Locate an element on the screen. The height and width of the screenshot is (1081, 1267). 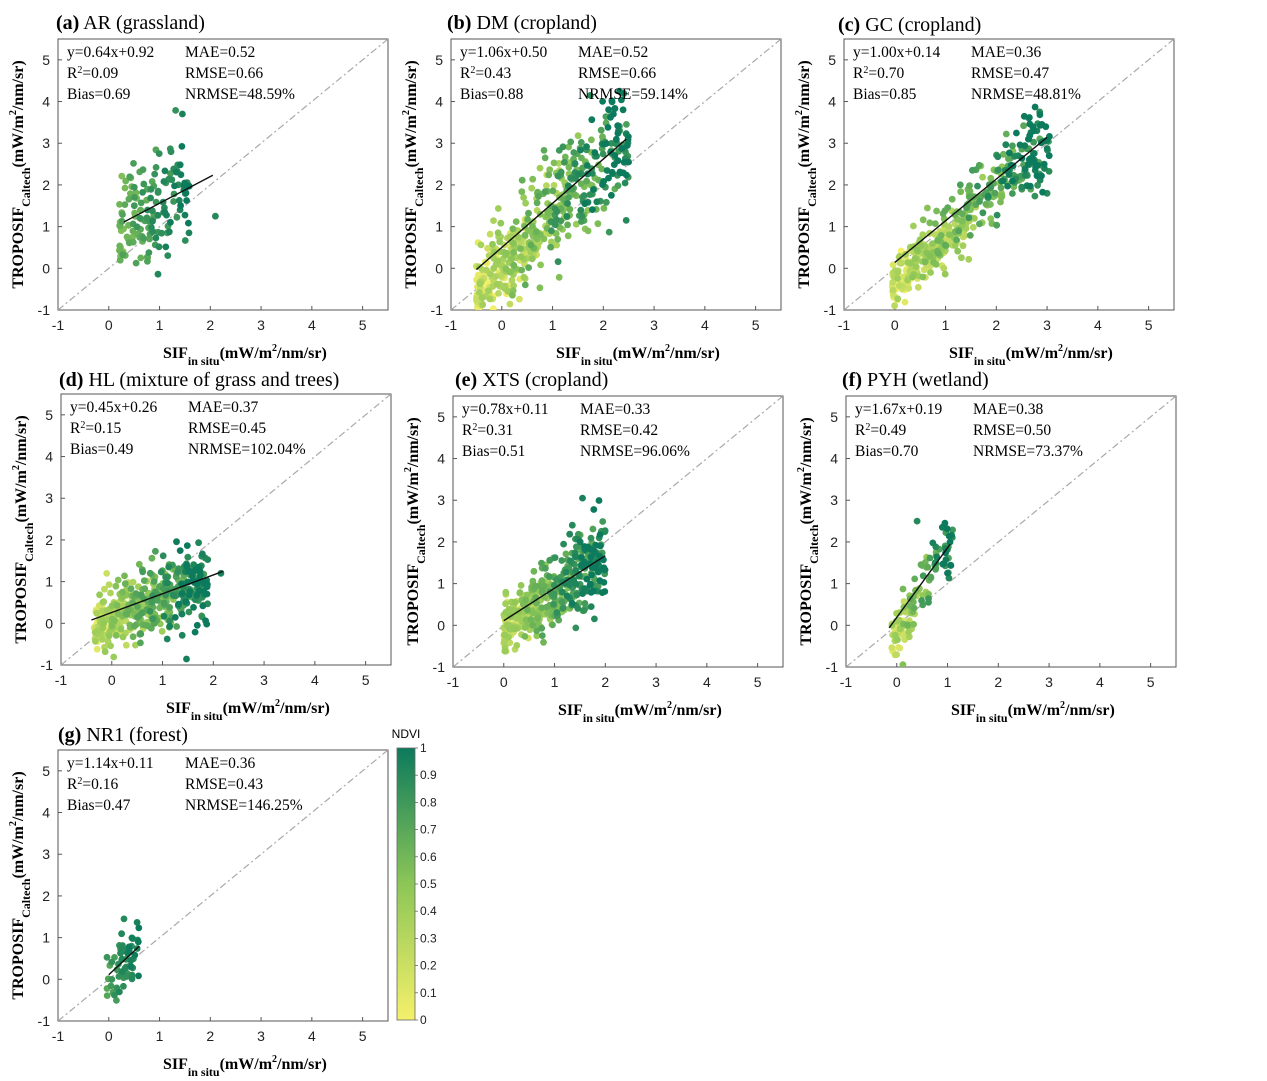
x-axis-label: SIFin situ(mW/m2/nm/sr) is located at coordinates (245, 1066).